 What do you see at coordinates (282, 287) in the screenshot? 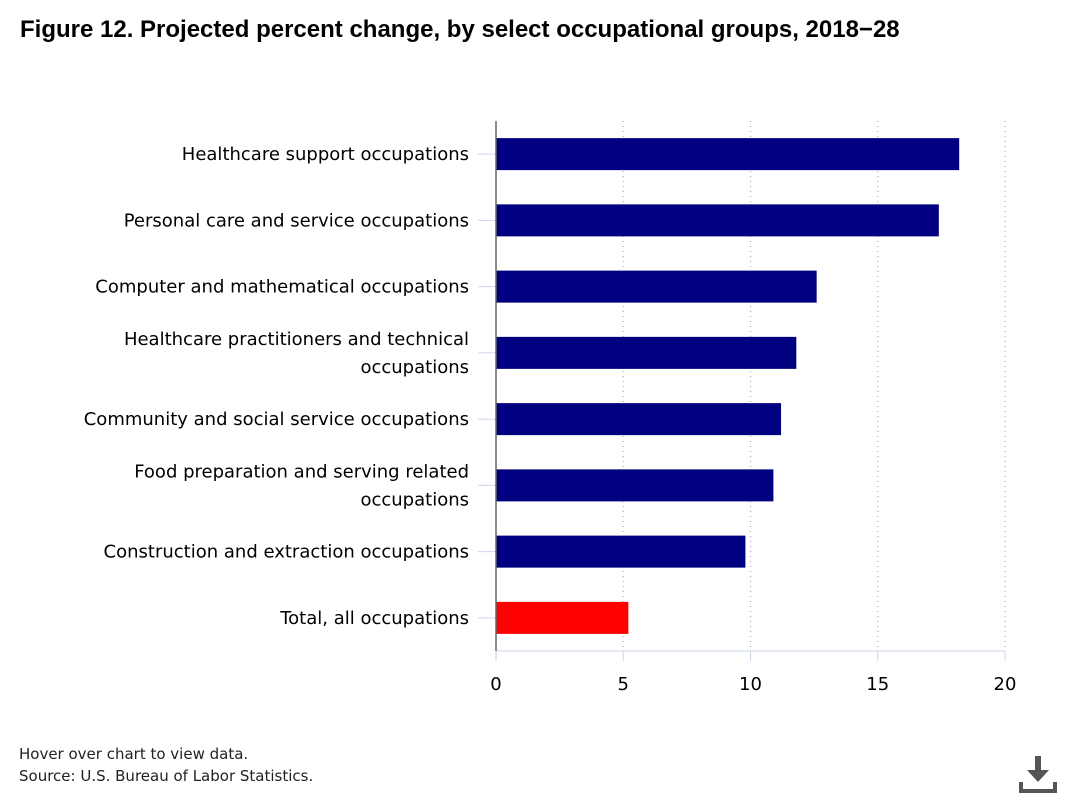
I see `category-label: Computer and mathematical occupations` at bounding box center [282, 287].